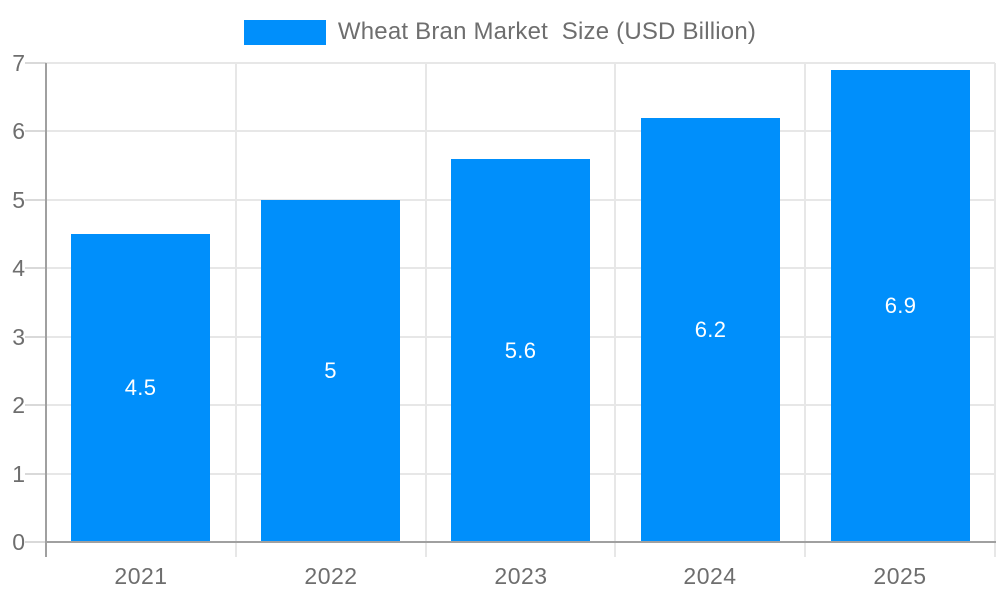 This screenshot has height=600, width=1000. What do you see at coordinates (547, 31) in the screenshot?
I see `legend-label: Wheat Bran Market Size (USD Billion)` at bounding box center [547, 31].